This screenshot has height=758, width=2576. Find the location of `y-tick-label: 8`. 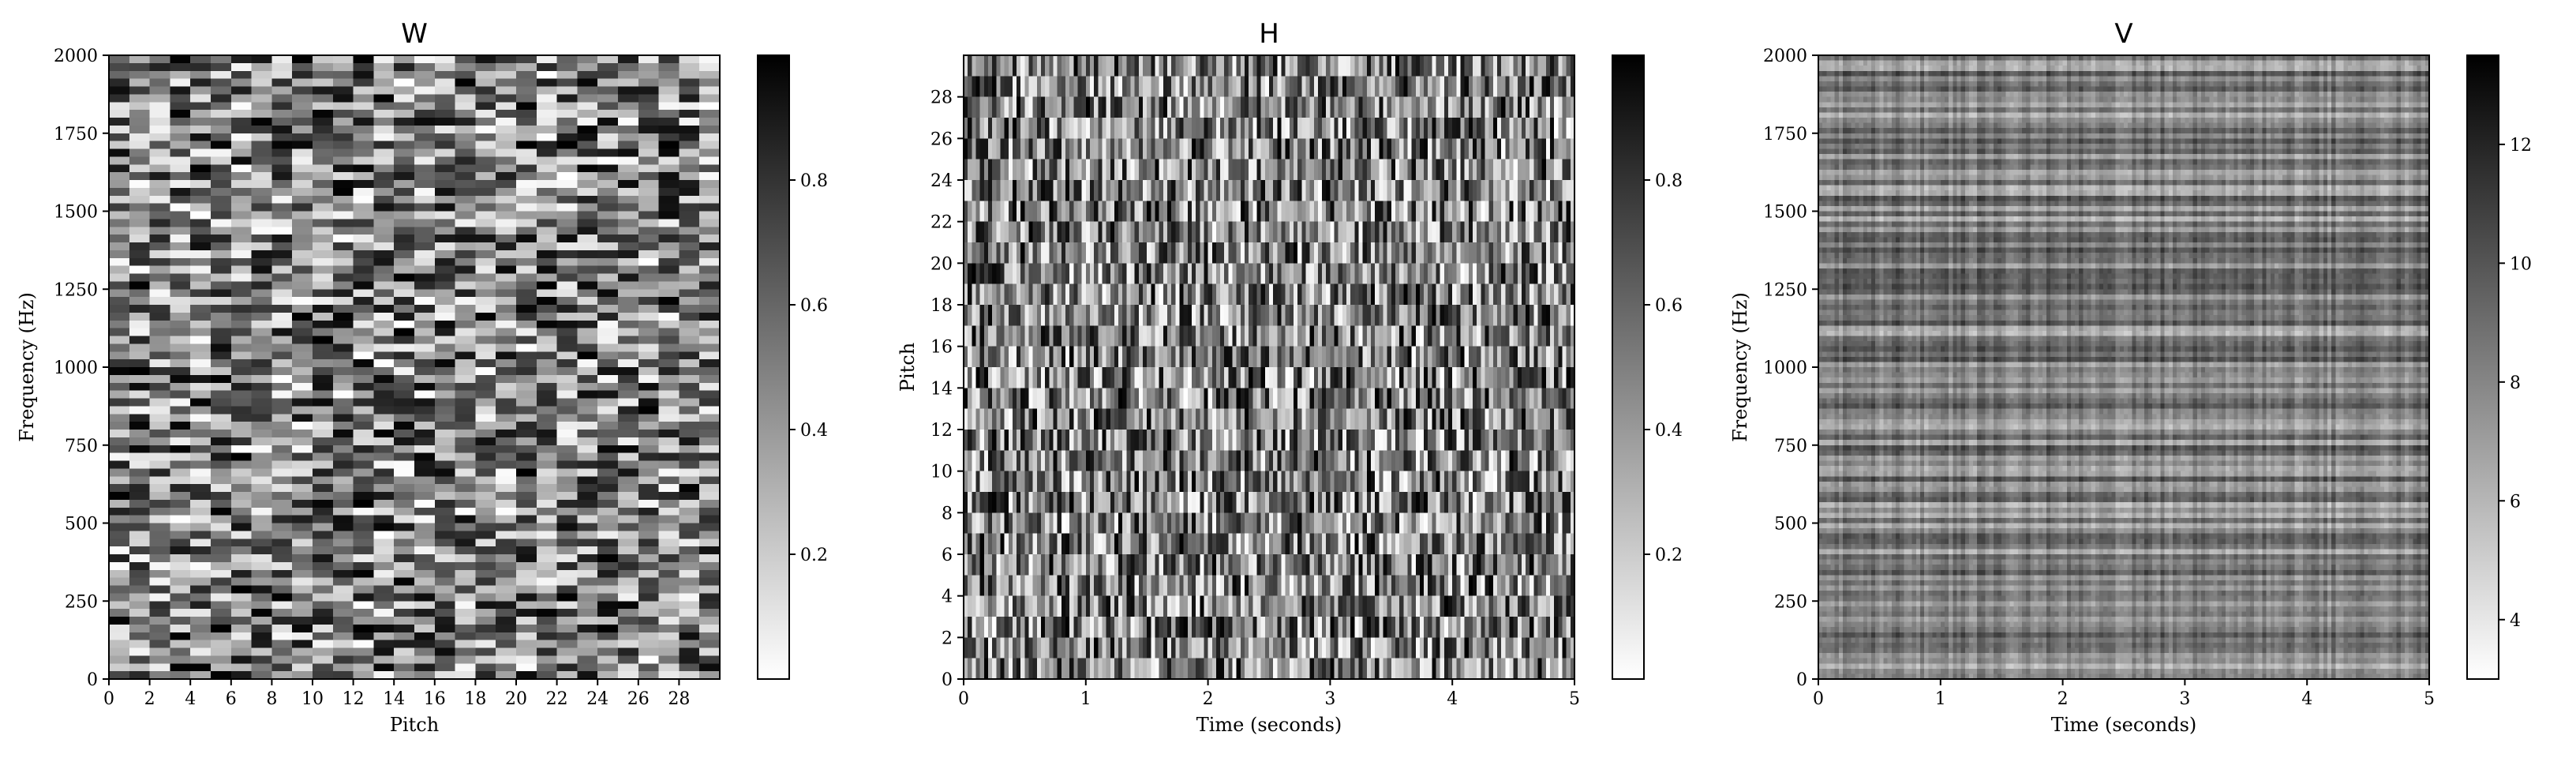

y-tick-label: 8 is located at coordinates (947, 513).